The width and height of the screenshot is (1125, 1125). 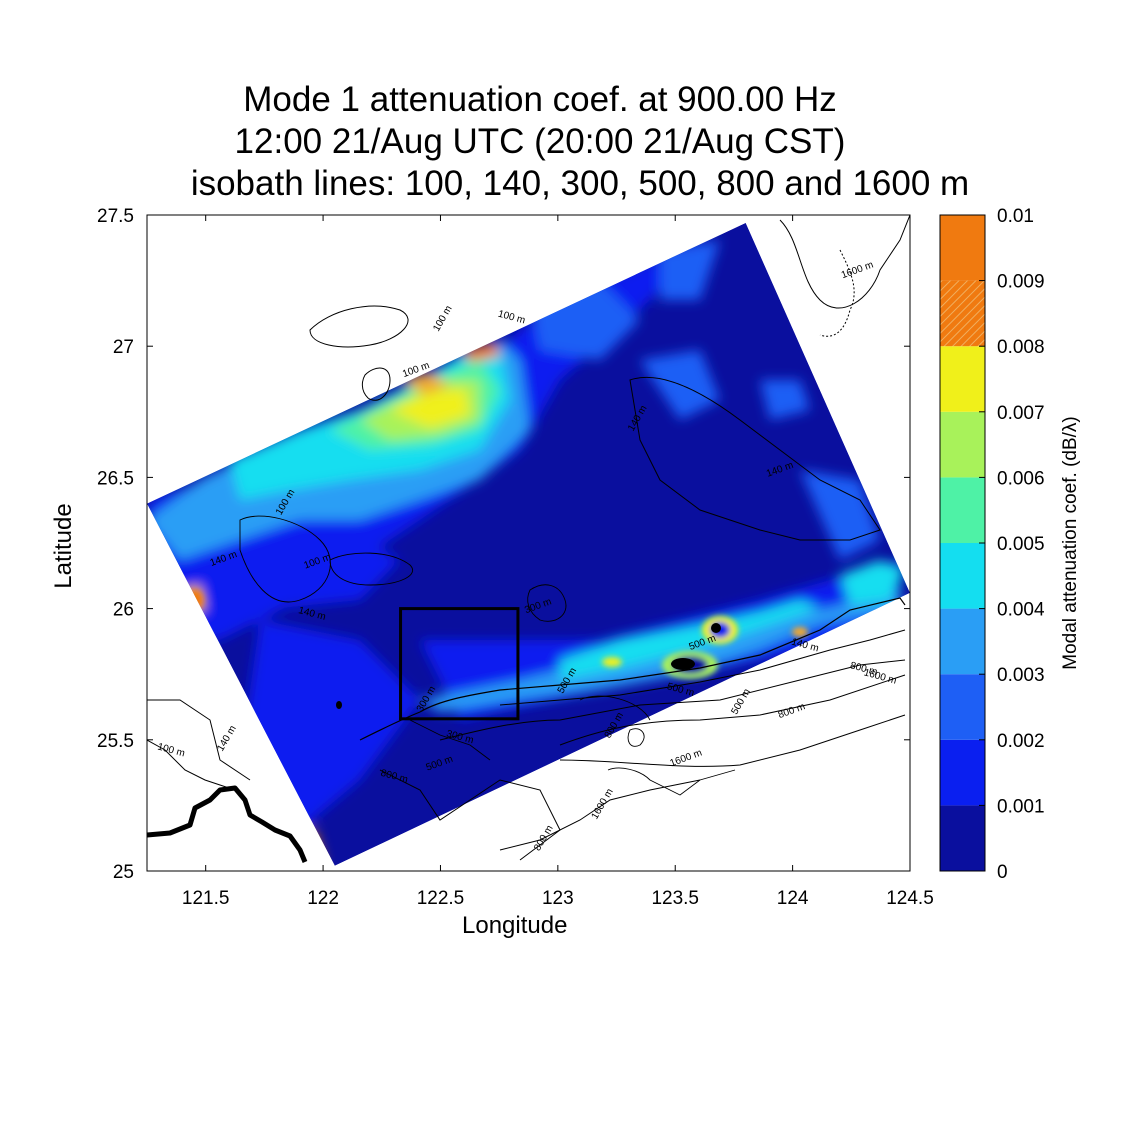 I want to click on colorbar-tick-label: 0.009, so click(x=1021, y=282).